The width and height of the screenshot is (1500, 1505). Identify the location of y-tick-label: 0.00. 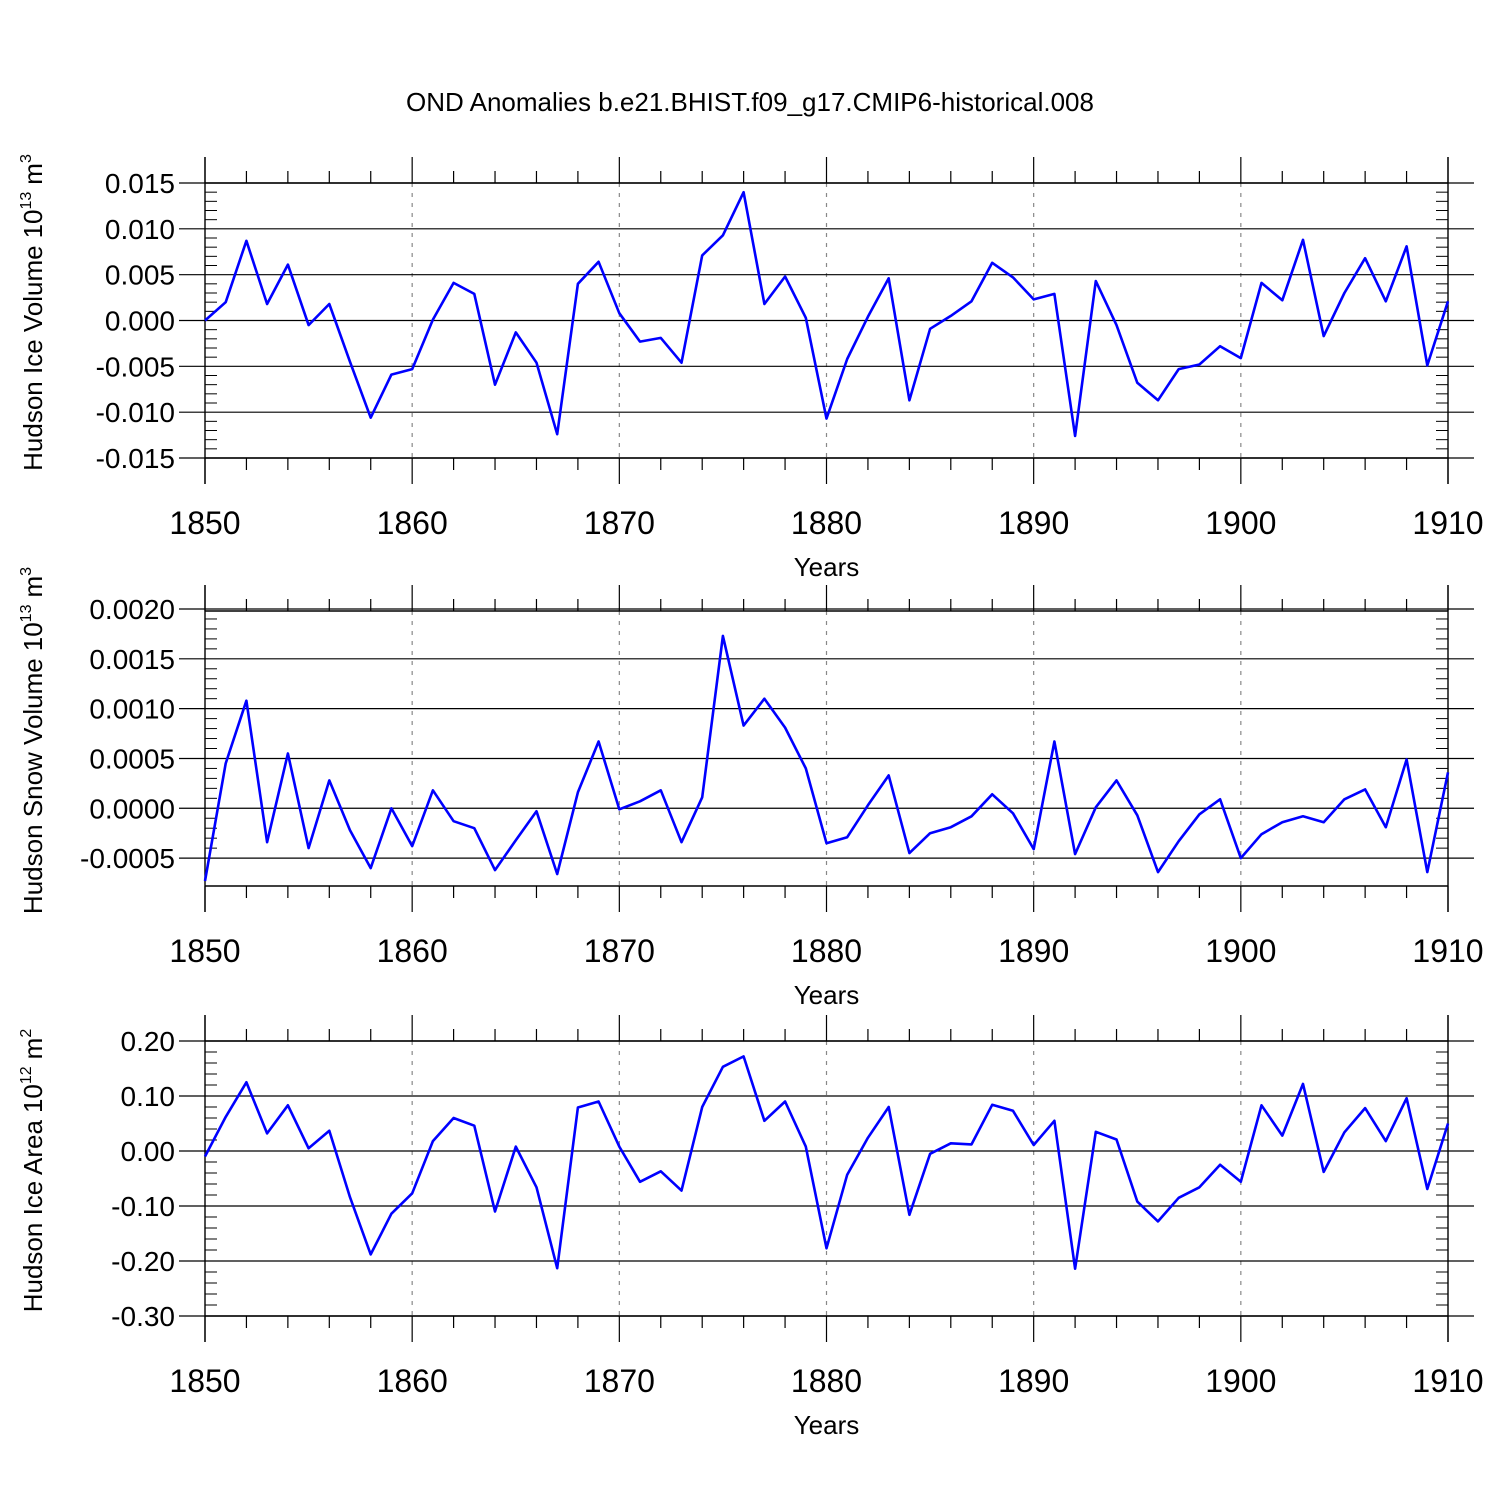
(148, 1151).